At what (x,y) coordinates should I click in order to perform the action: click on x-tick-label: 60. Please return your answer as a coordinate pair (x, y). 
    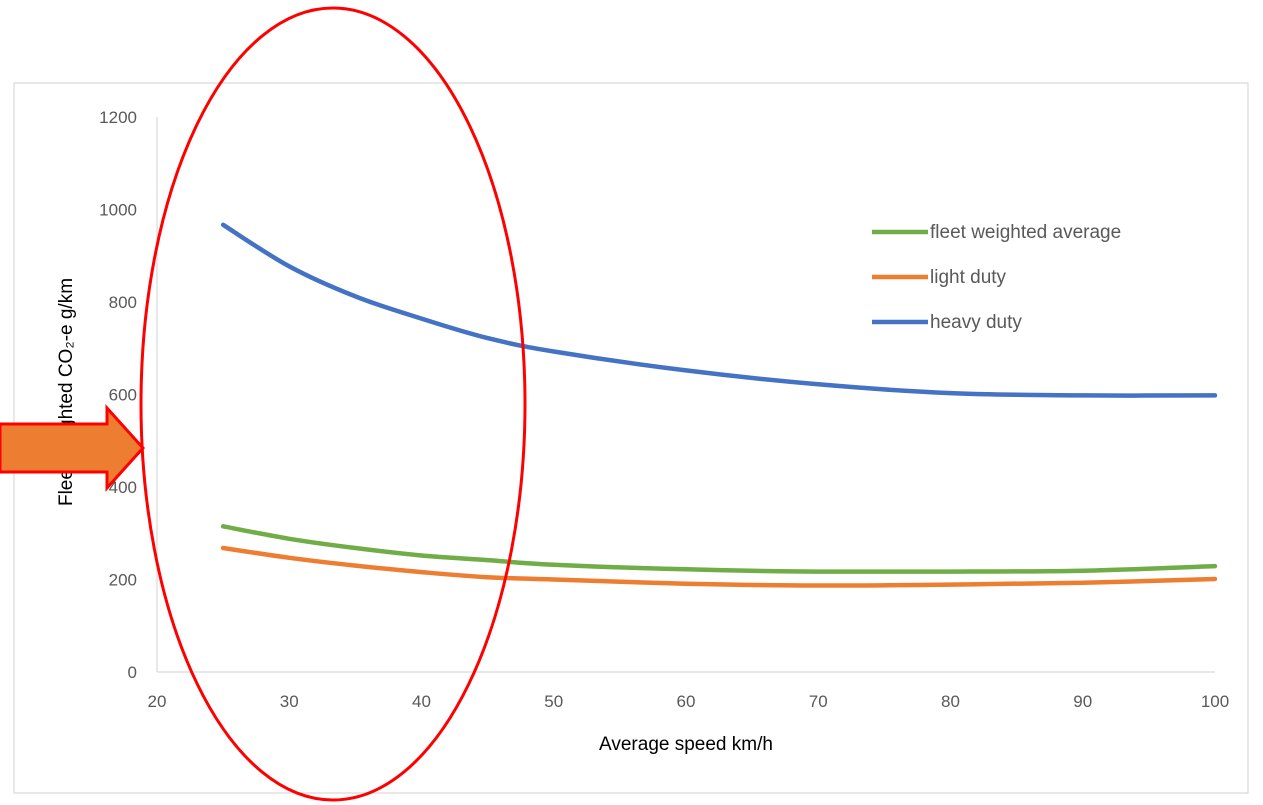
    Looking at the image, I should click on (686, 701).